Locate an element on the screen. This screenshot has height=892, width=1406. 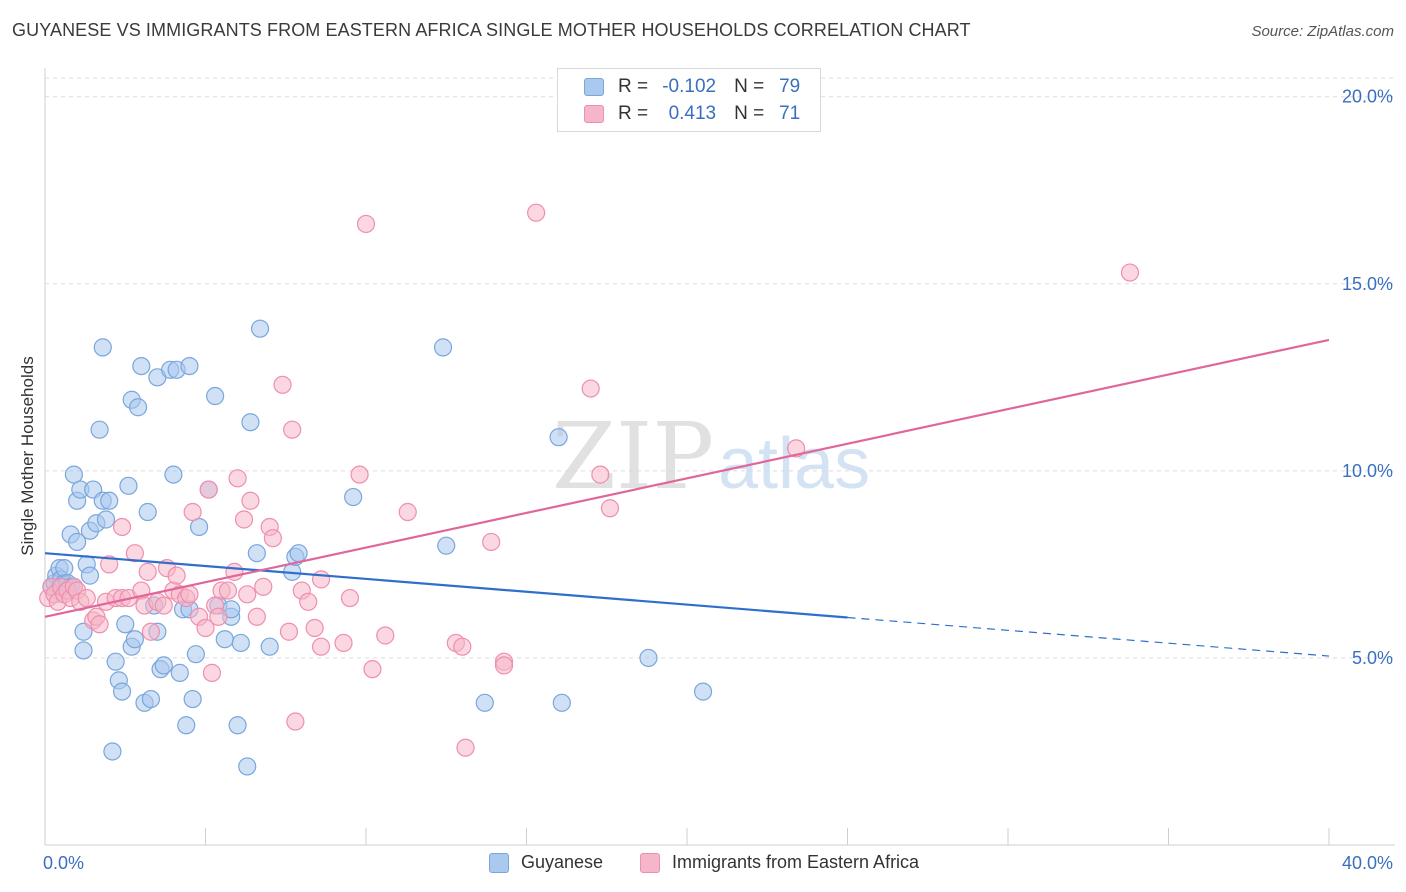
series-legend-label: Immigrants from Eastern Africa is located at coordinates (796, 862).